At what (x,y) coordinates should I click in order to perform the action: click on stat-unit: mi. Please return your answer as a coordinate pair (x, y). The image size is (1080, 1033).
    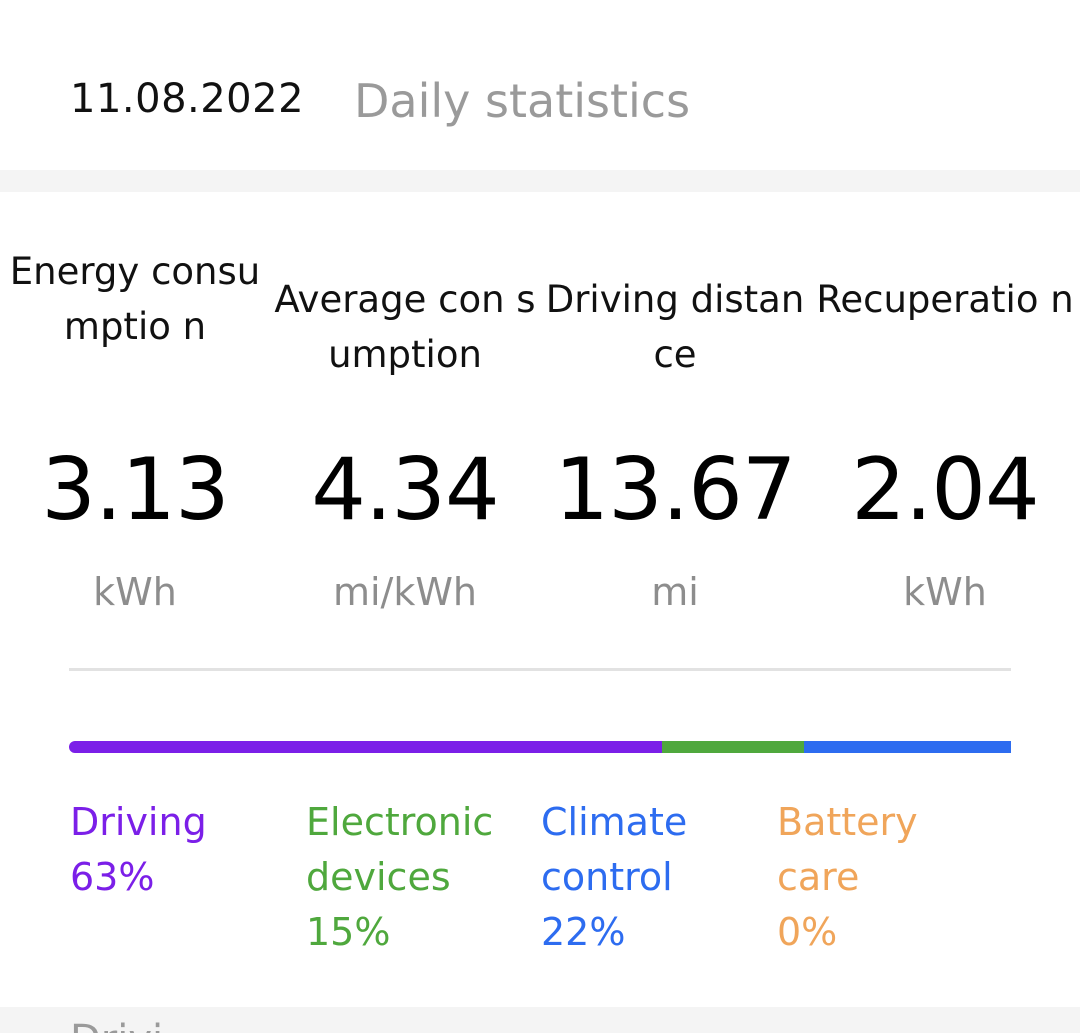
    Looking at the image, I should click on (675, 592).